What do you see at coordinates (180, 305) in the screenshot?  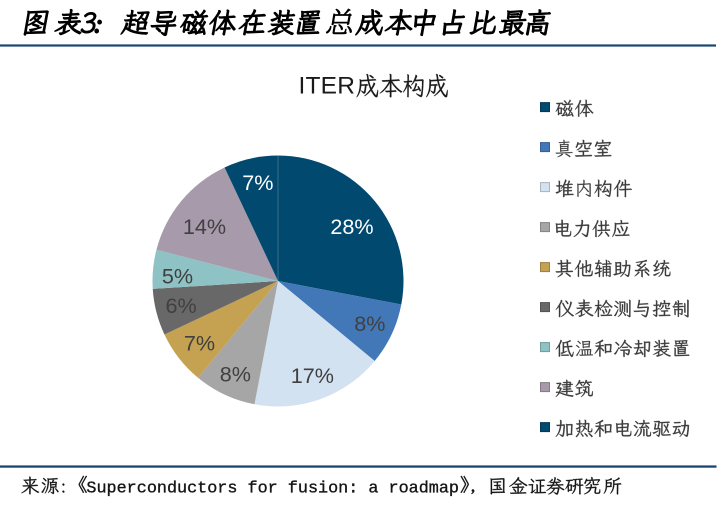 I see `svg-text: 6%` at bounding box center [180, 305].